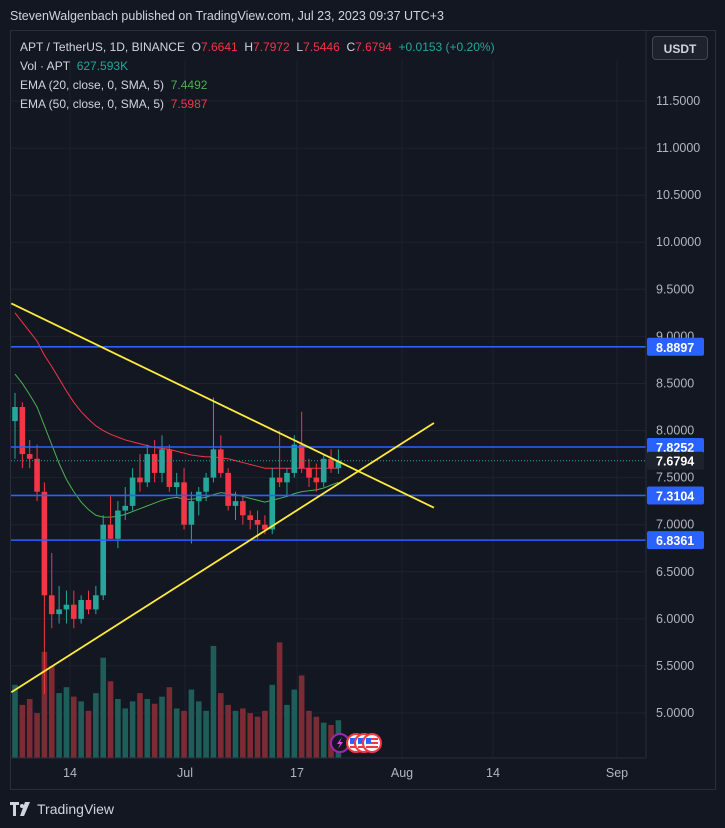  What do you see at coordinates (372, 743) in the screenshot?
I see `flag-stripe` at bounding box center [372, 743].